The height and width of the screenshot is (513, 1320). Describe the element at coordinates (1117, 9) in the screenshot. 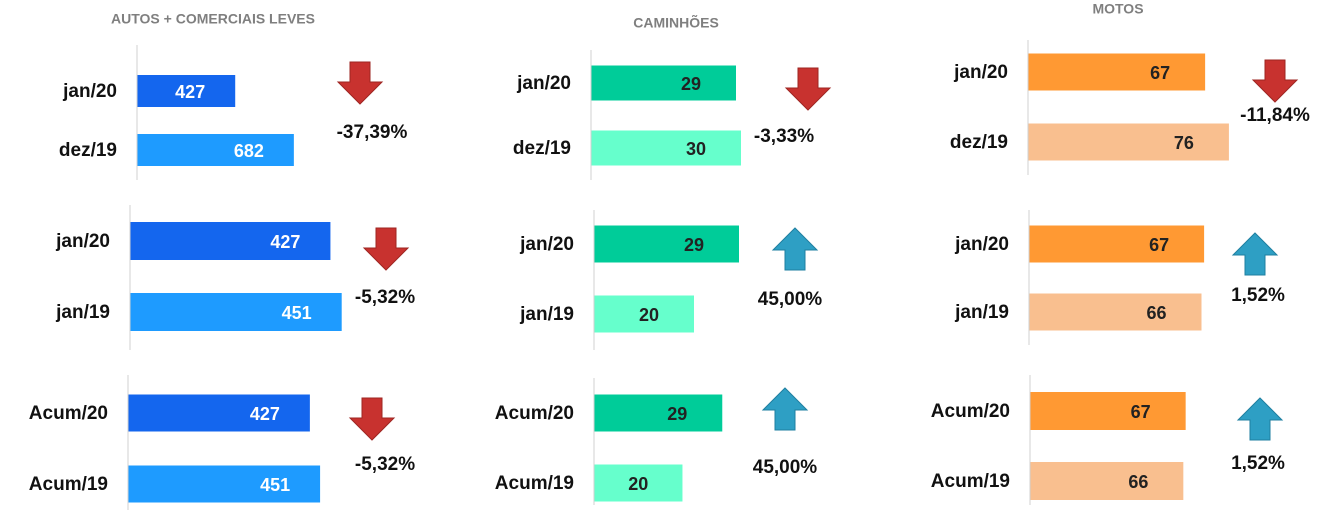

I see `column-title: MOTOS` at that location.